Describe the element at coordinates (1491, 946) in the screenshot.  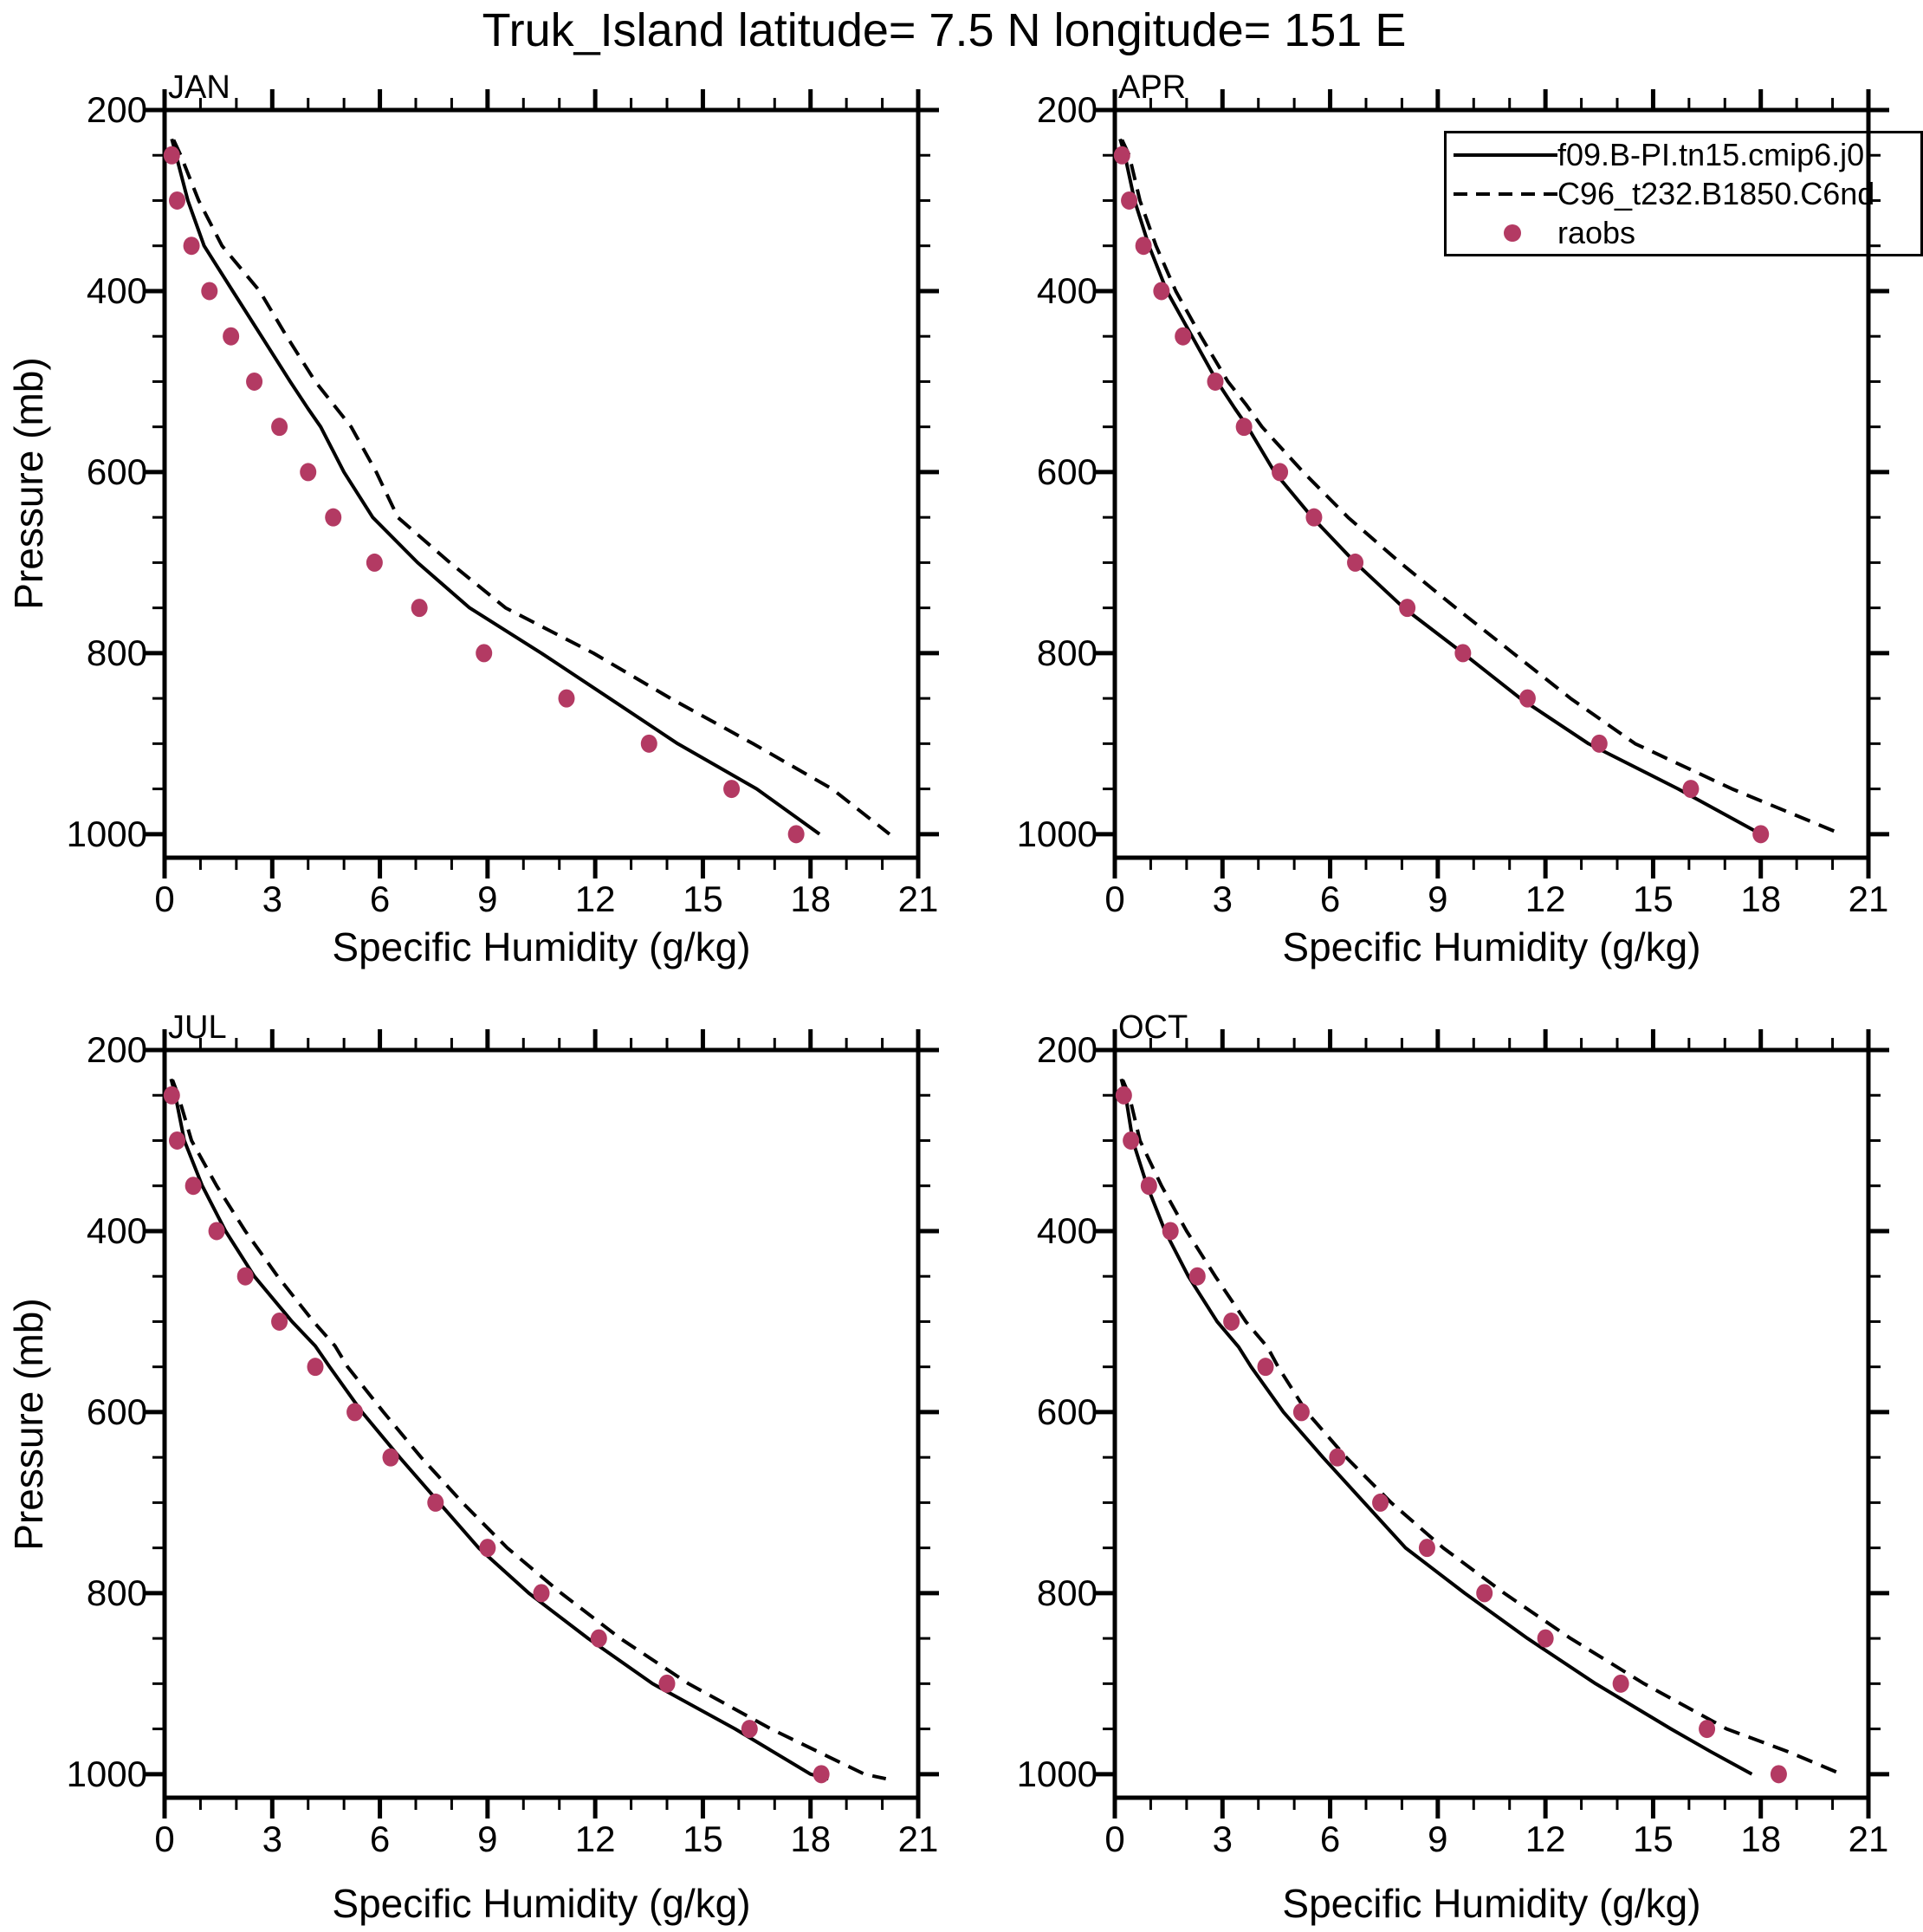
I see `x-axis-title-apr: Specific Humidity (g/kg)` at that location.